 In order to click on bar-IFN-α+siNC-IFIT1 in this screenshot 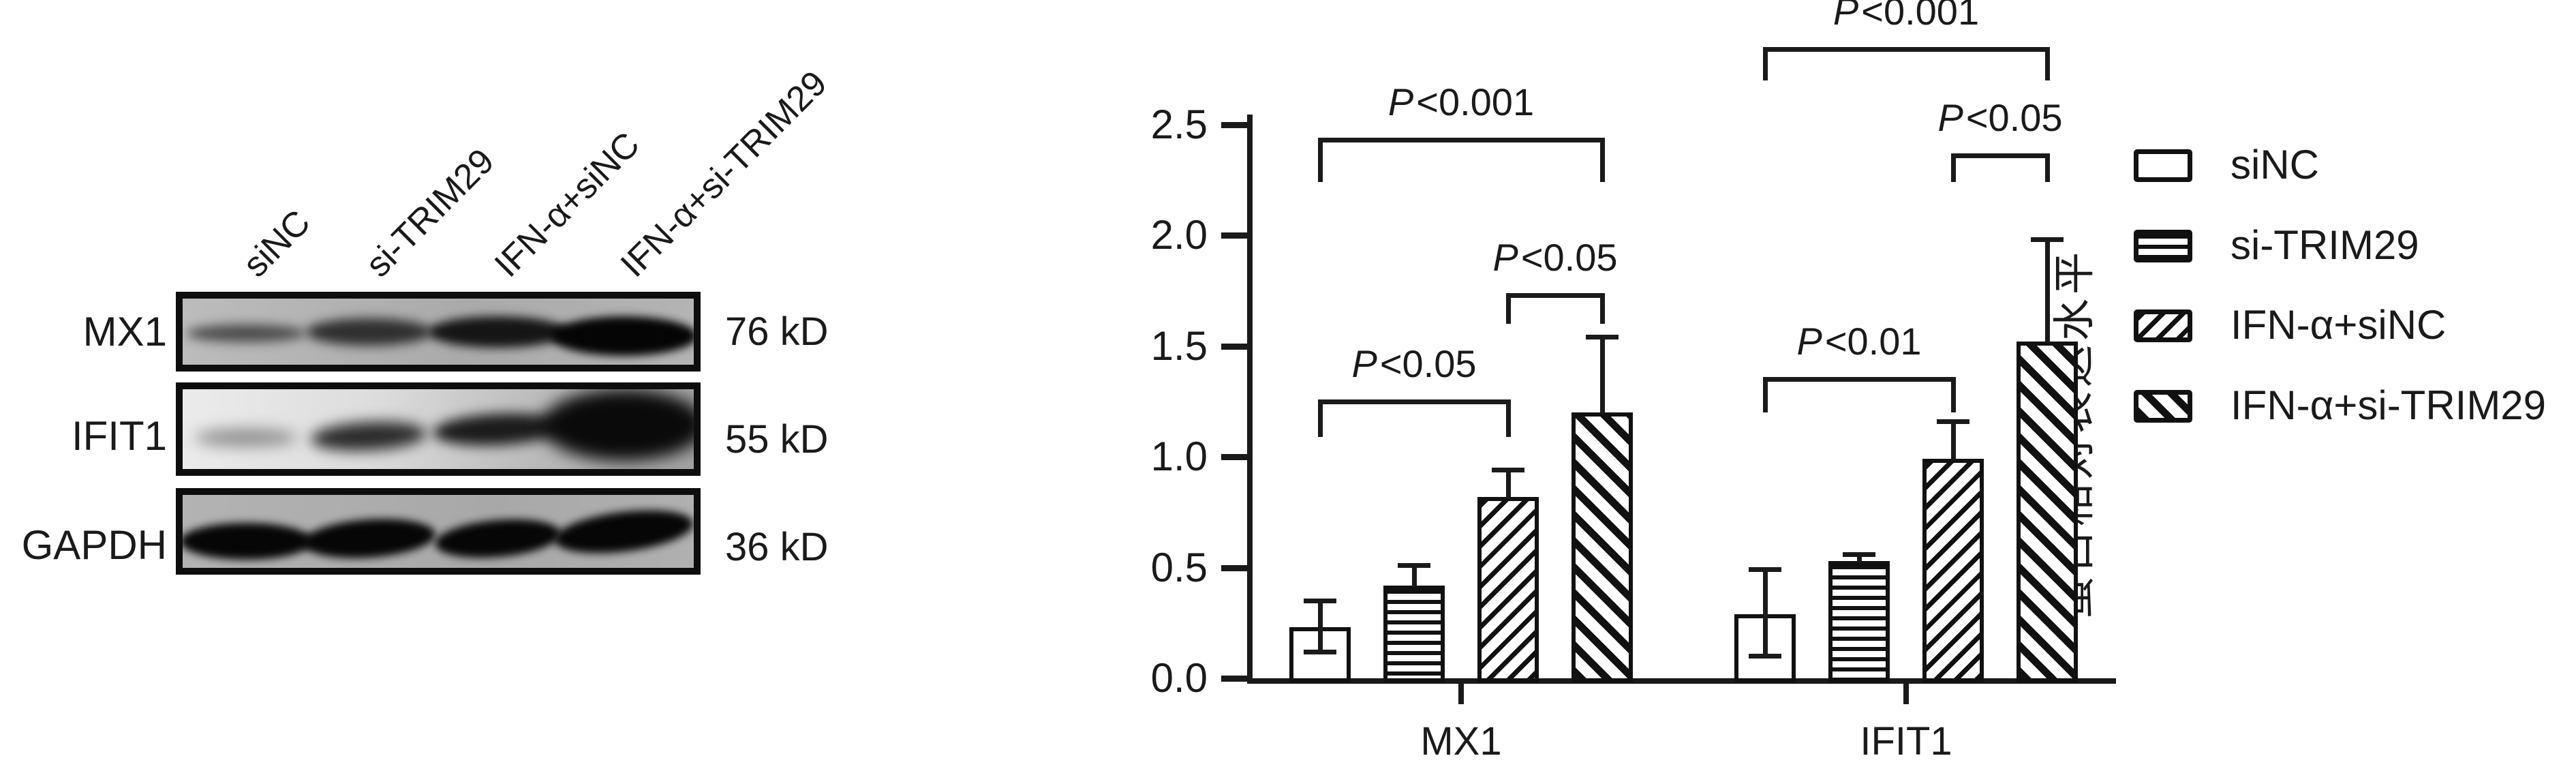, I will do `click(1953, 570)`.